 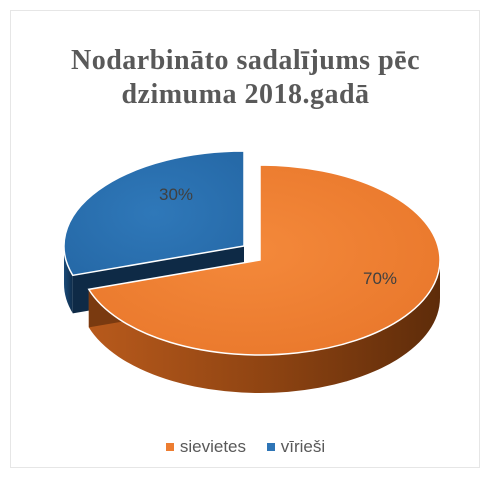 I want to click on chart-legend: sievietes vīrieši, so click(x=245, y=446).